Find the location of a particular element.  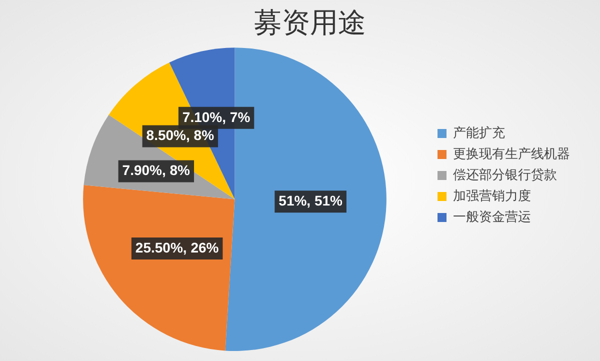

legend-label: 一般资金营运 is located at coordinates (492, 217).